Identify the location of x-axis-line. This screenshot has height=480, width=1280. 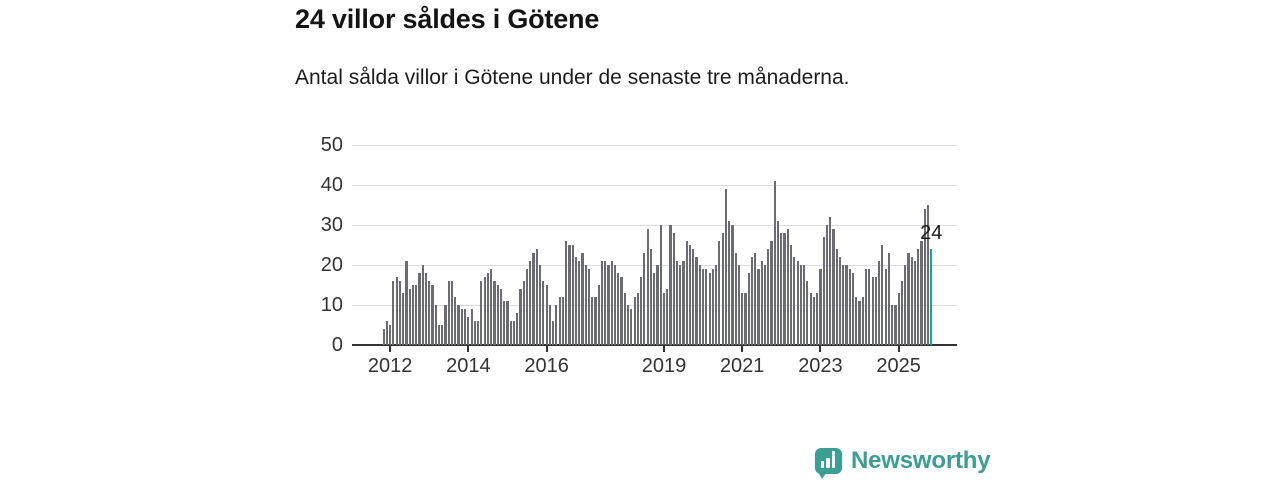
(654, 345).